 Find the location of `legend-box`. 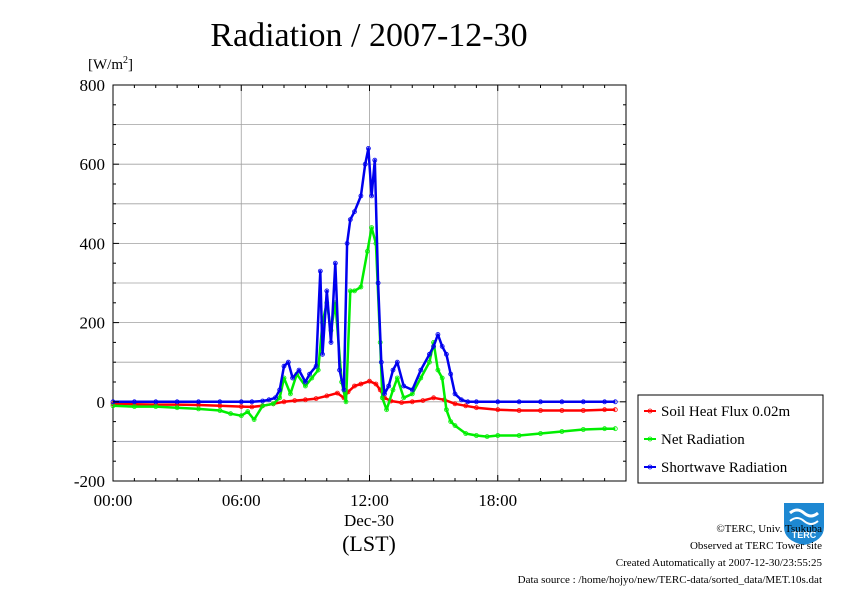

legend-box is located at coordinates (730, 439).